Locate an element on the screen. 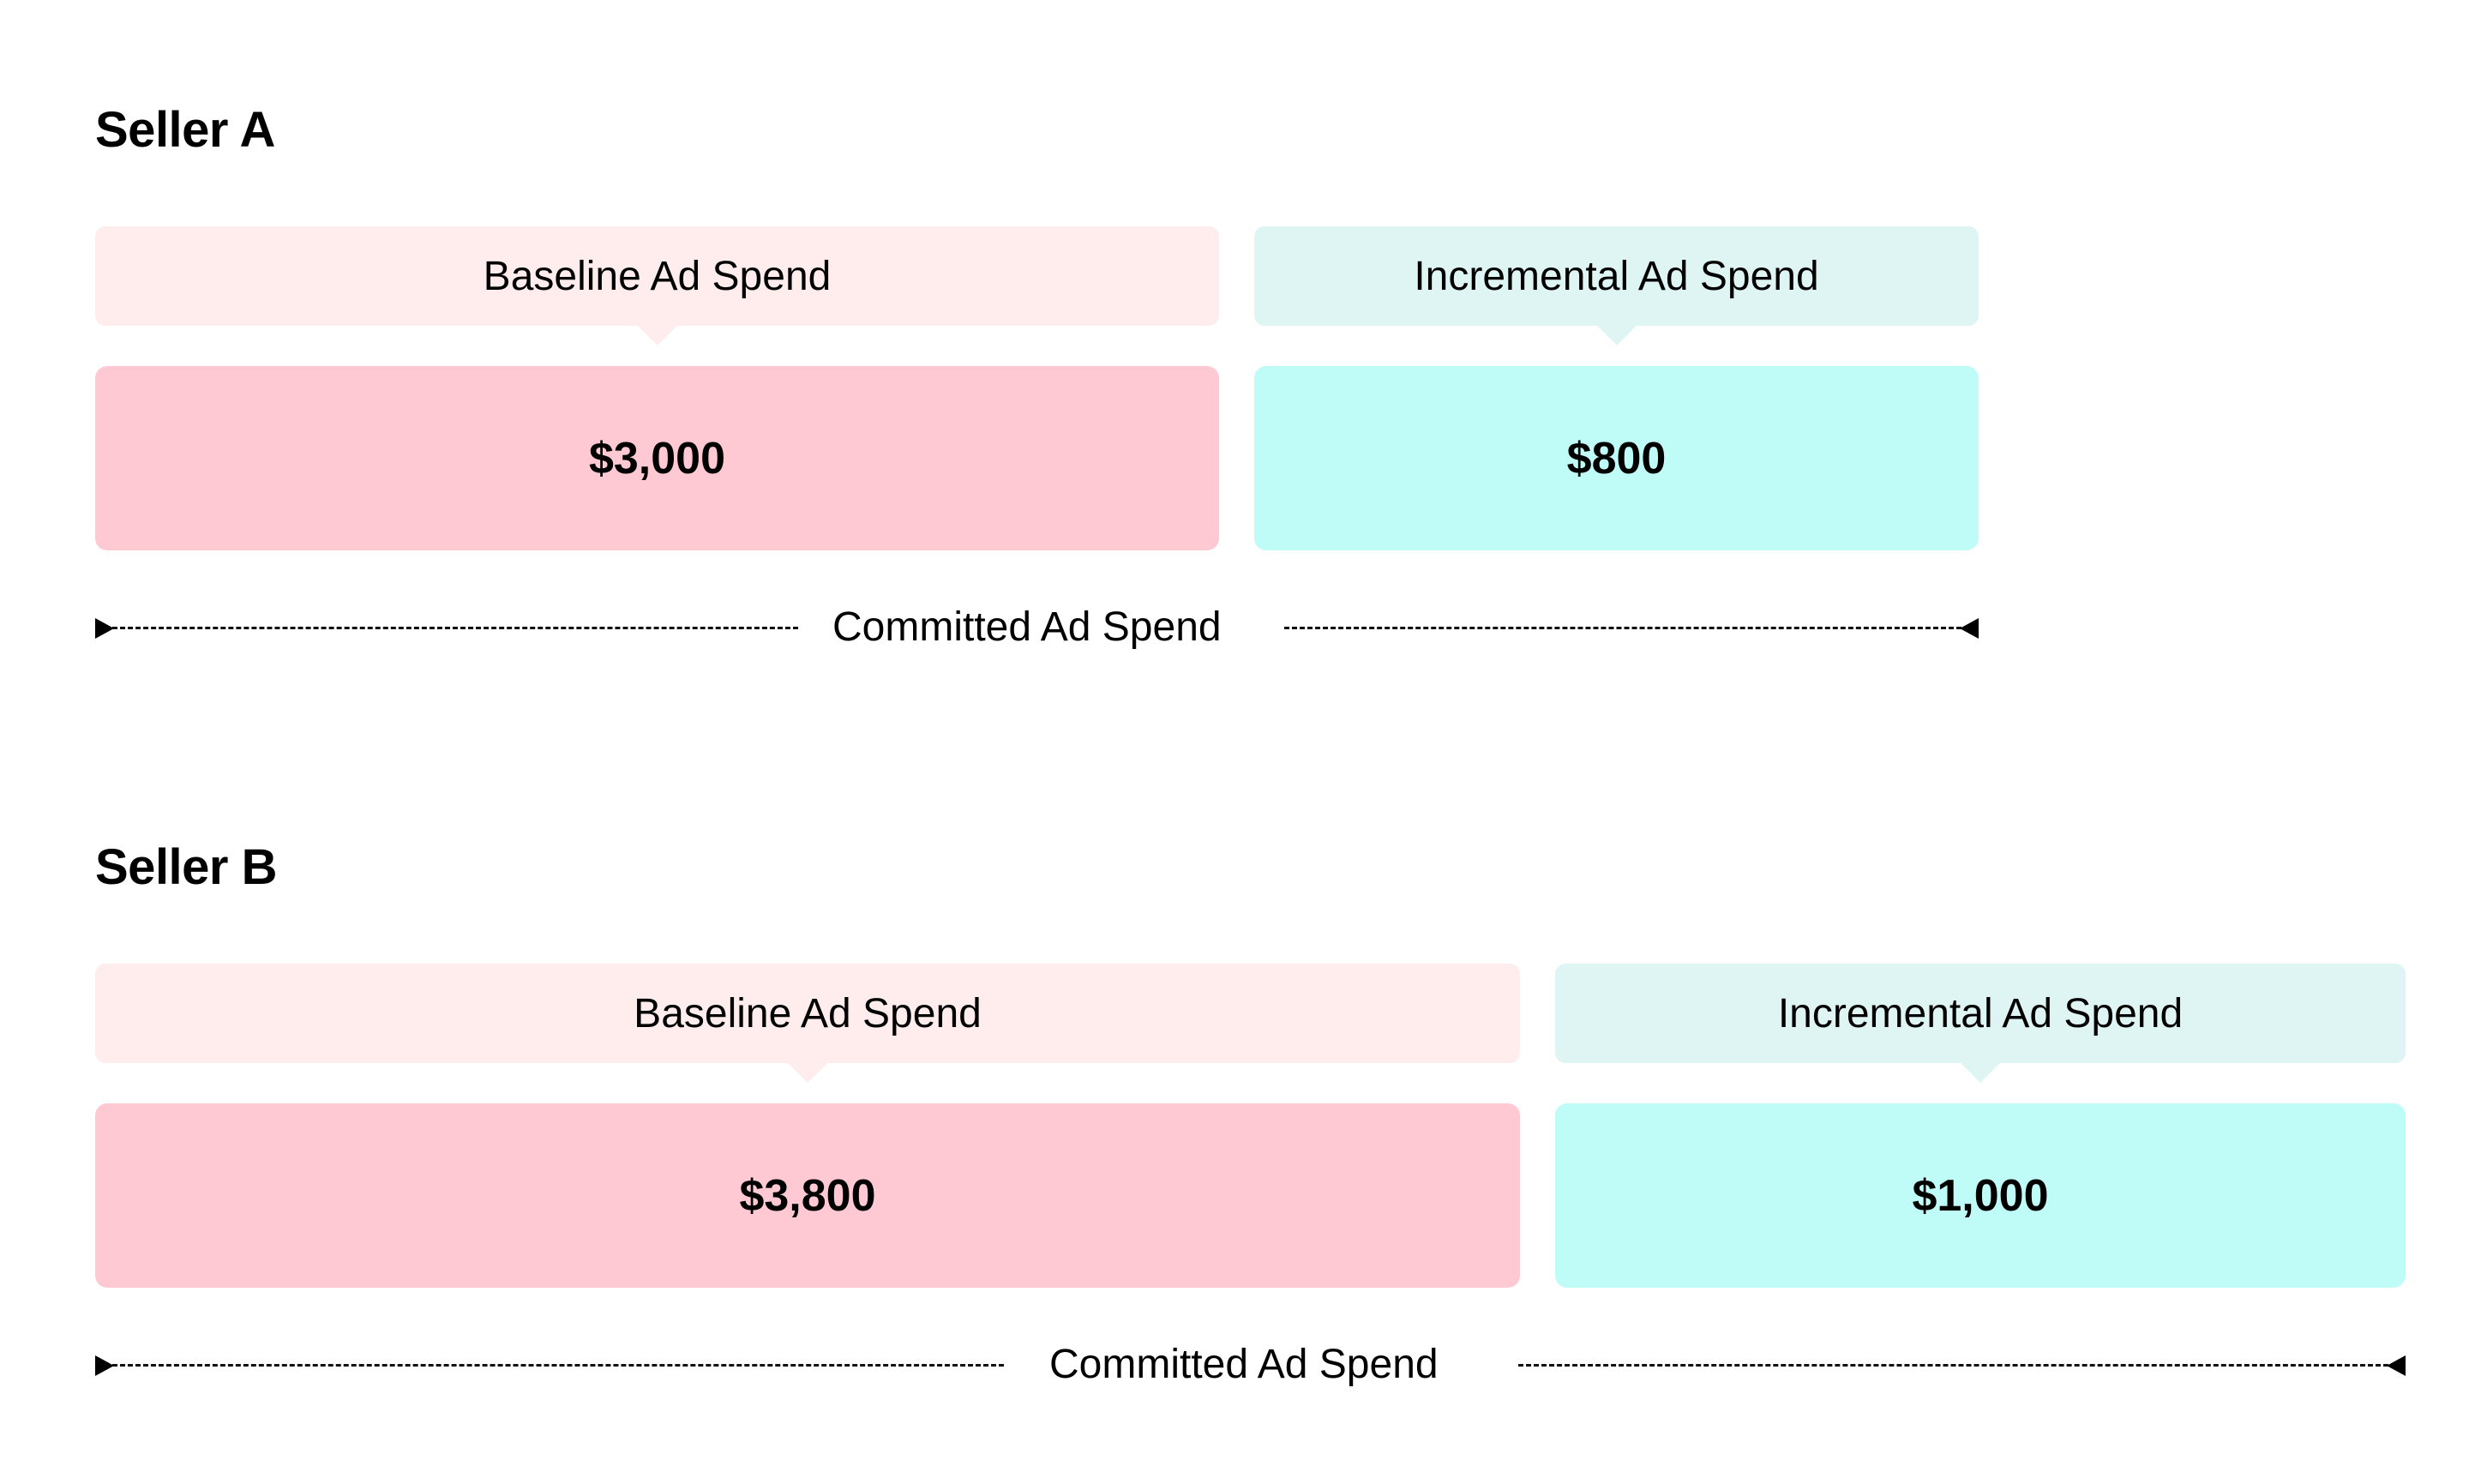 Image resolution: width=2469 pixels, height=1484 pixels. baseline-value: $3,000 is located at coordinates (657, 458).